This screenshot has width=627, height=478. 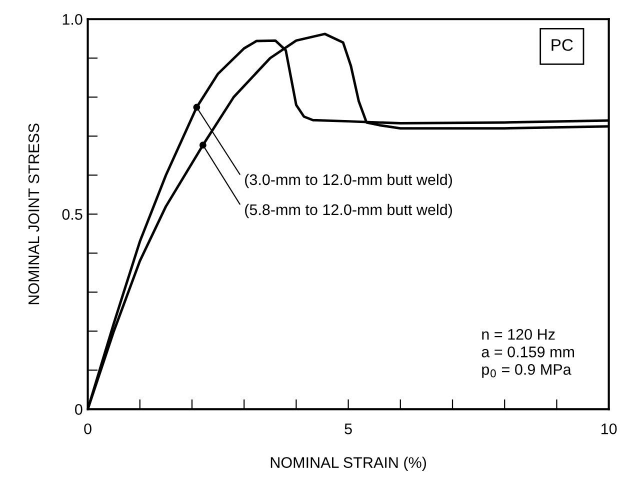 What do you see at coordinates (78, 409) in the screenshot?
I see `y-tick-label: 0` at bounding box center [78, 409].